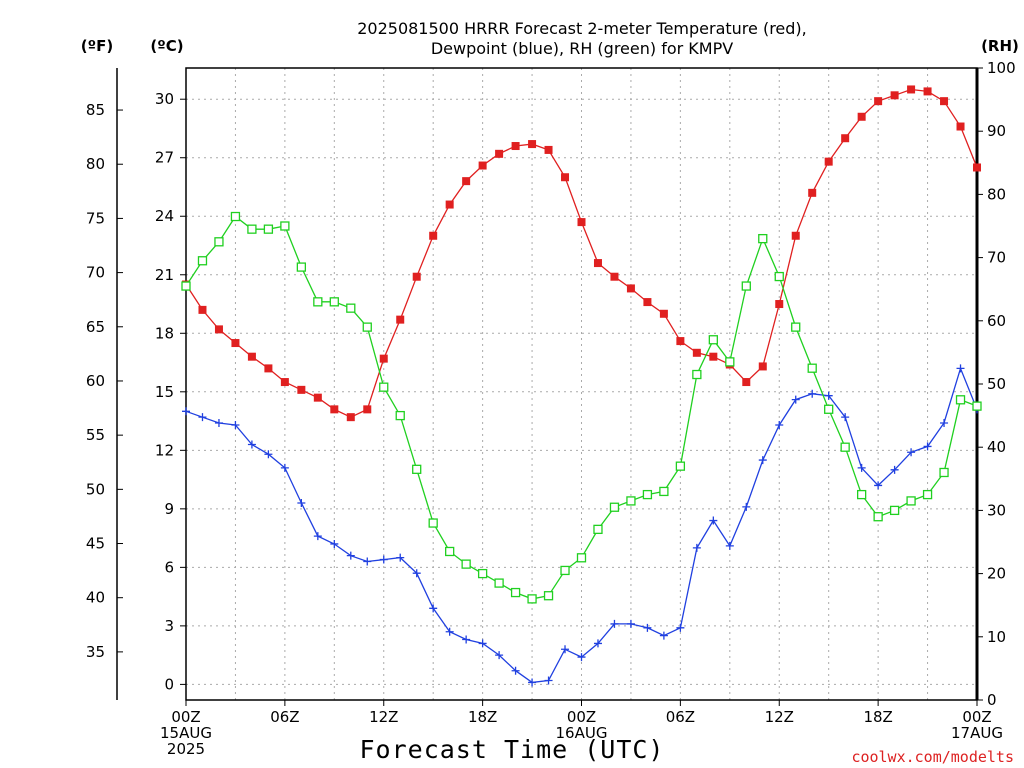  Describe the element at coordinates (169, 567) in the screenshot. I see `celsius-tick-label: 6` at that location.